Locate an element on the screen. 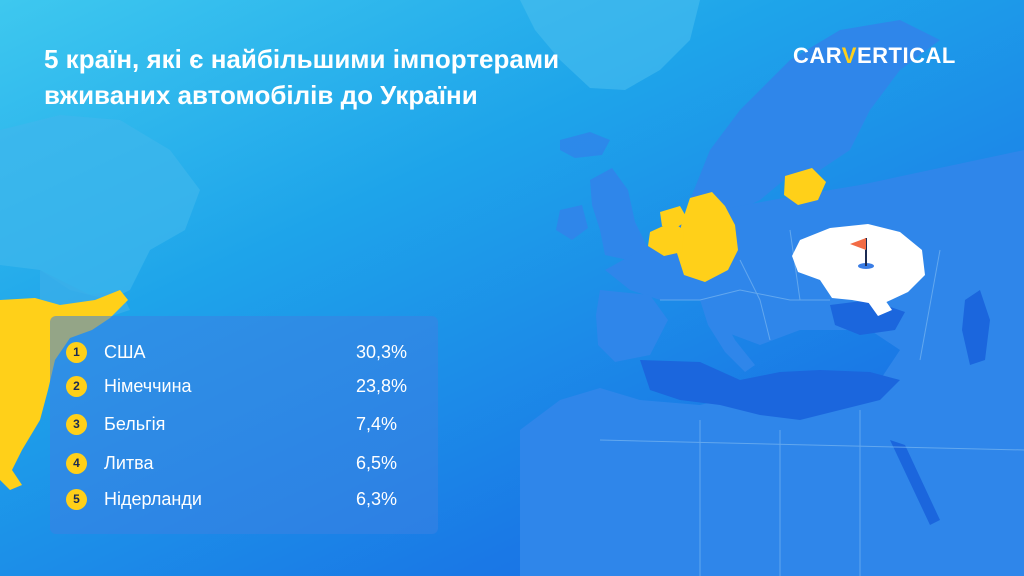  ranking-row: 2 Німеччина 23,8% is located at coordinates (241, 386).